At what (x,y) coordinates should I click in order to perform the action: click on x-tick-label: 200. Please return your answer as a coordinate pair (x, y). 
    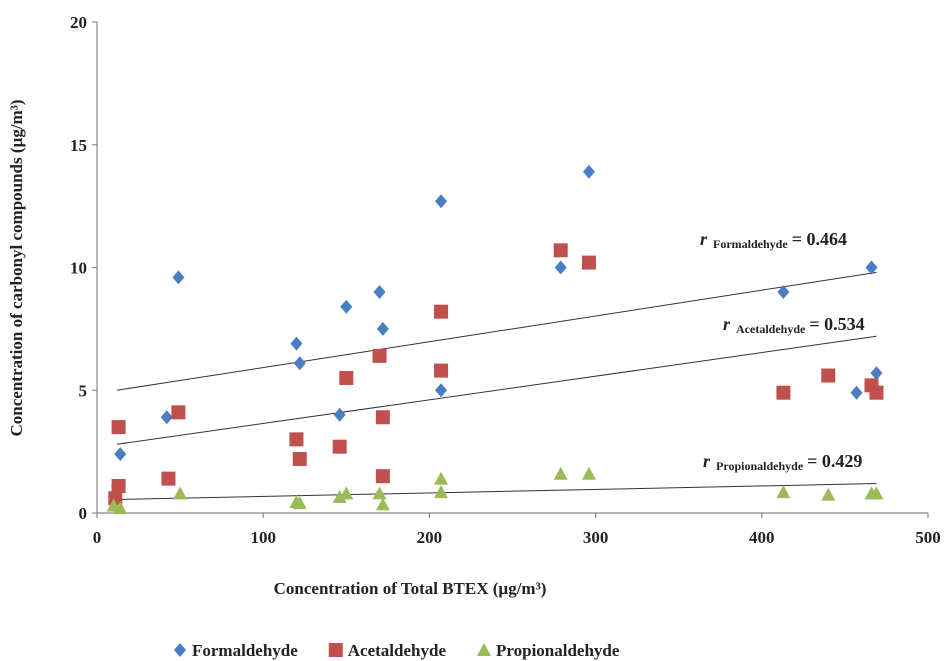
    Looking at the image, I should click on (430, 537).